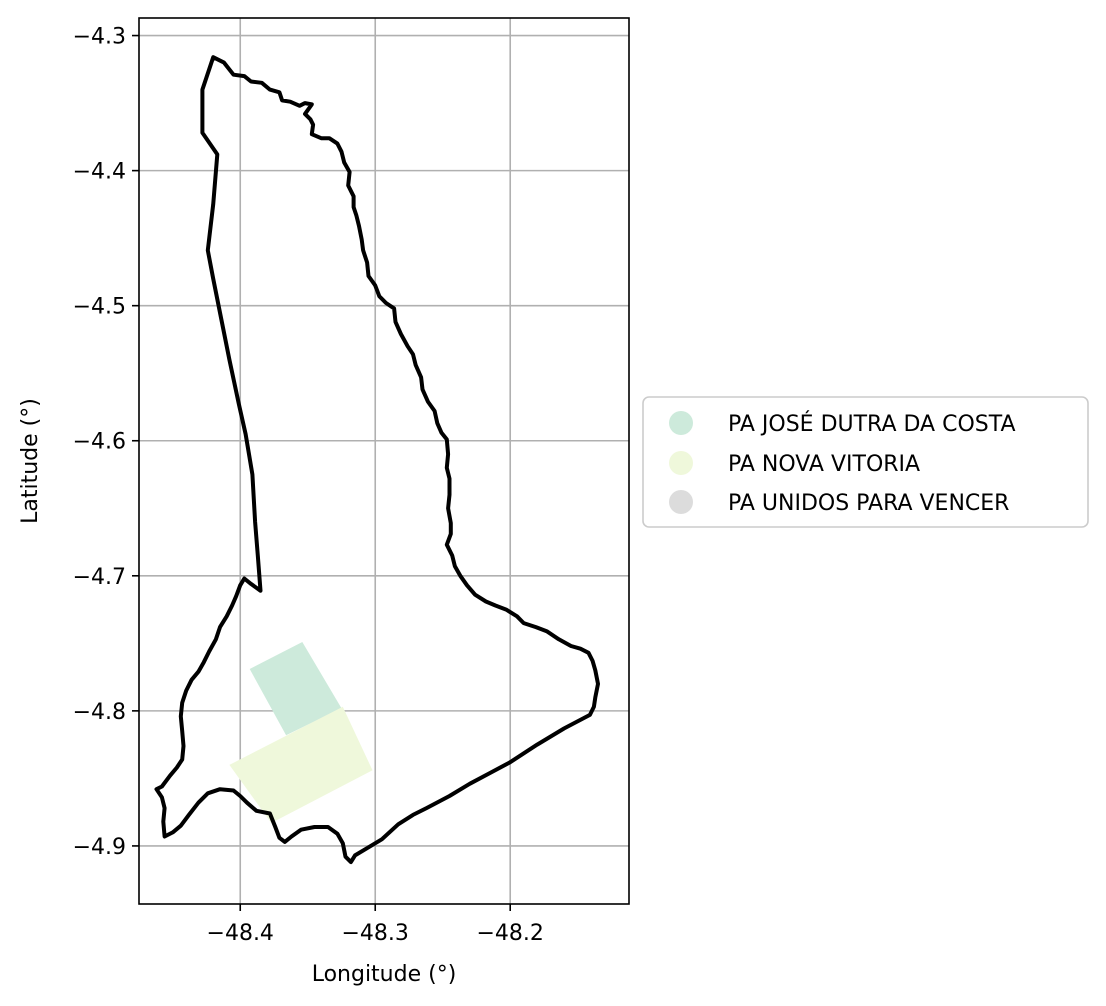 This screenshot has height=1006, width=1106. What do you see at coordinates (295, 689) in the screenshot?
I see `region-pa-jose-dutra-da-costa` at bounding box center [295, 689].